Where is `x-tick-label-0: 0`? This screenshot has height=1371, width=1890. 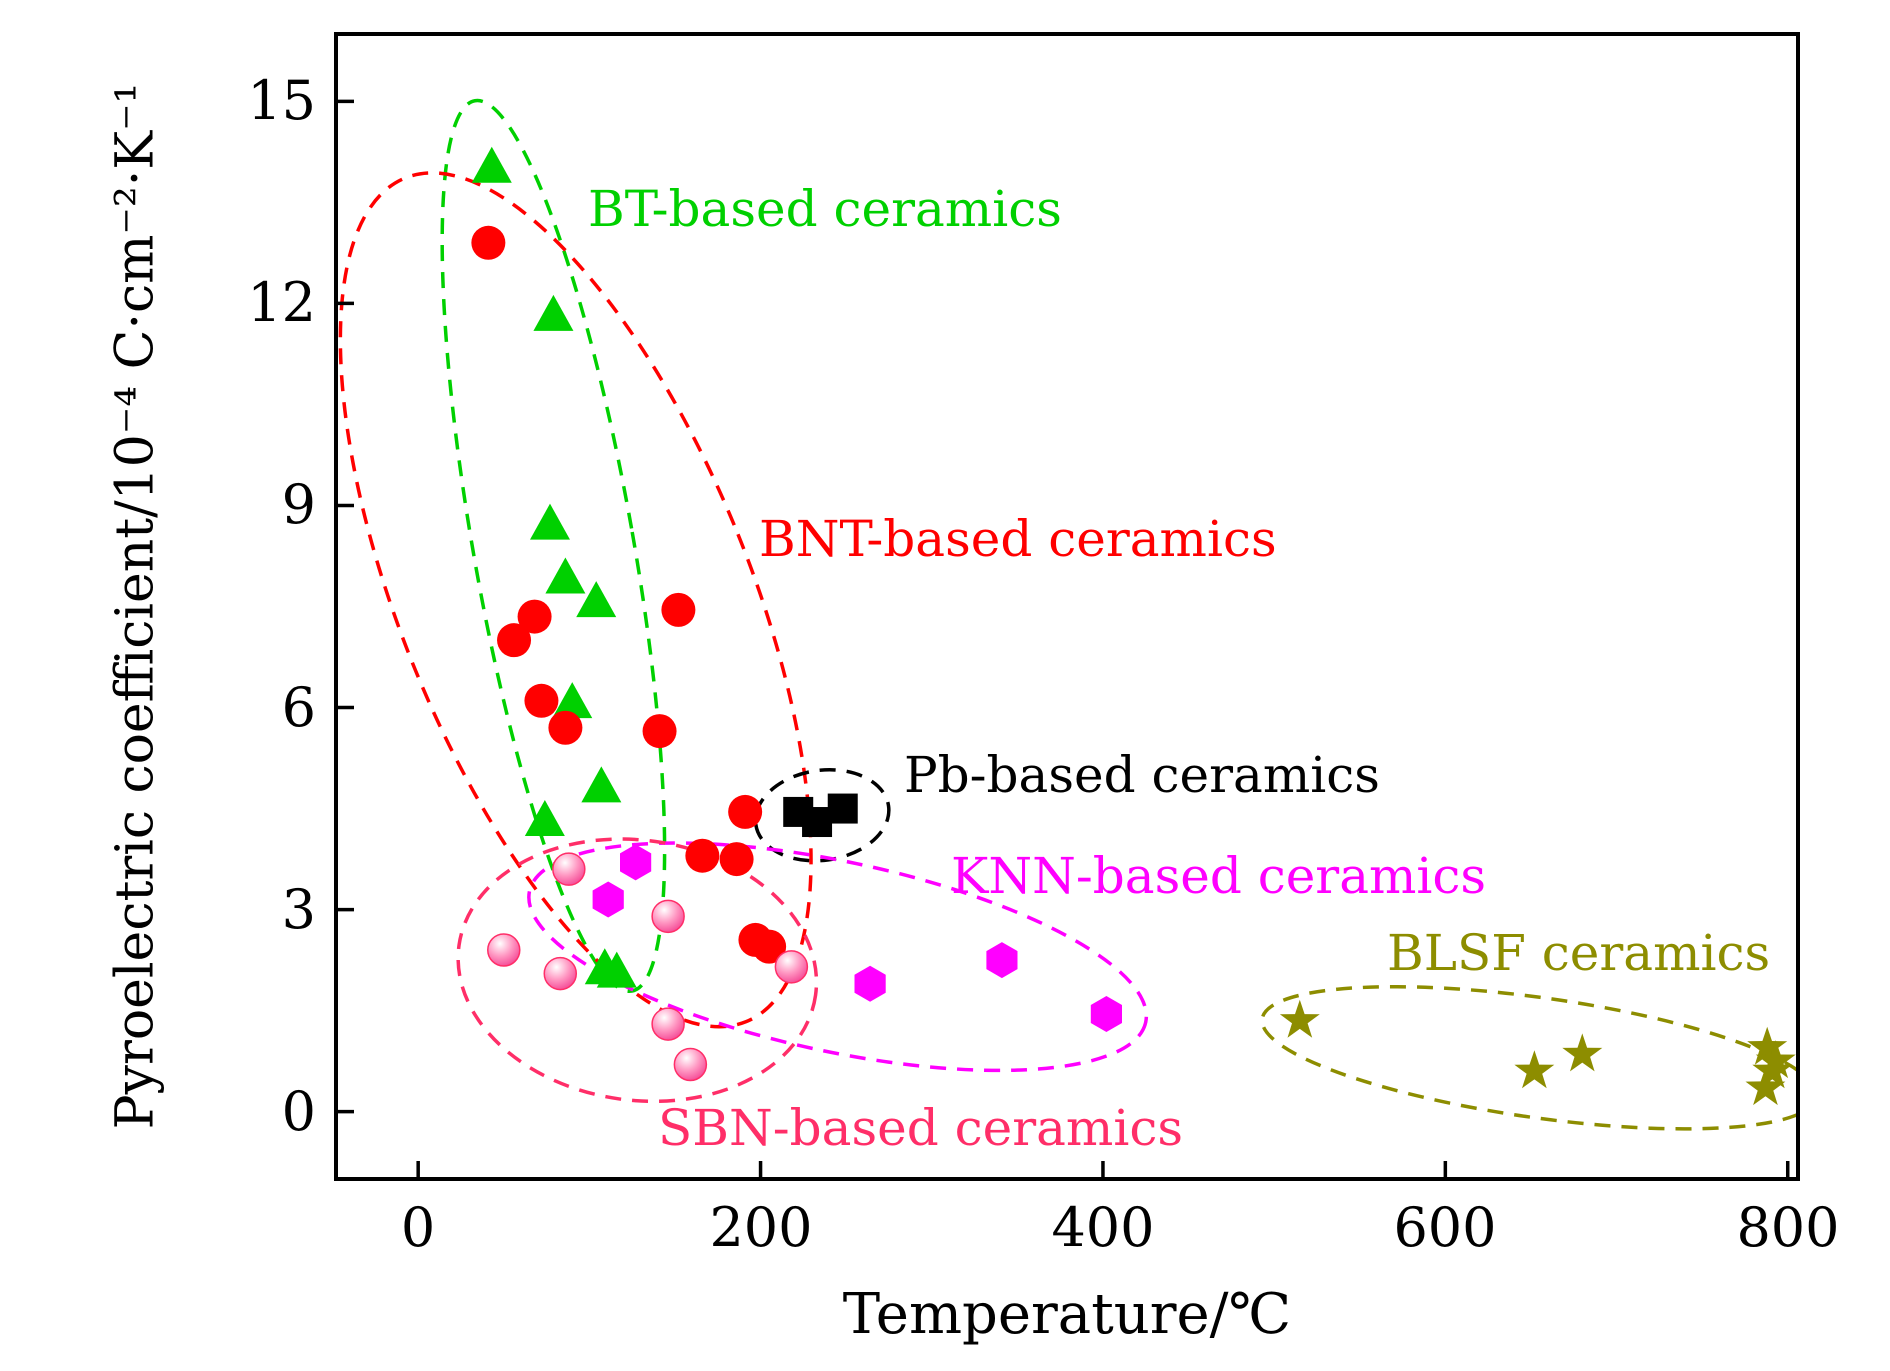
x-tick-label-0: 0 is located at coordinates (418, 1227).